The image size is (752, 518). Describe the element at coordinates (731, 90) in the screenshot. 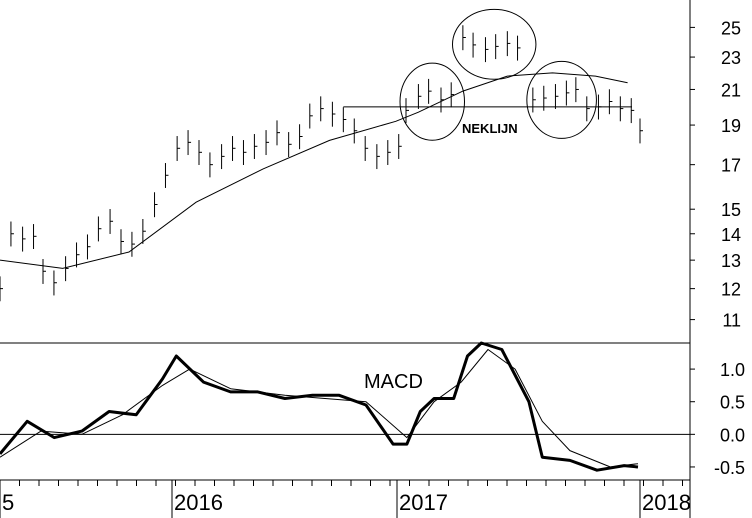

I see `price-y-tick-label: 21` at that location.